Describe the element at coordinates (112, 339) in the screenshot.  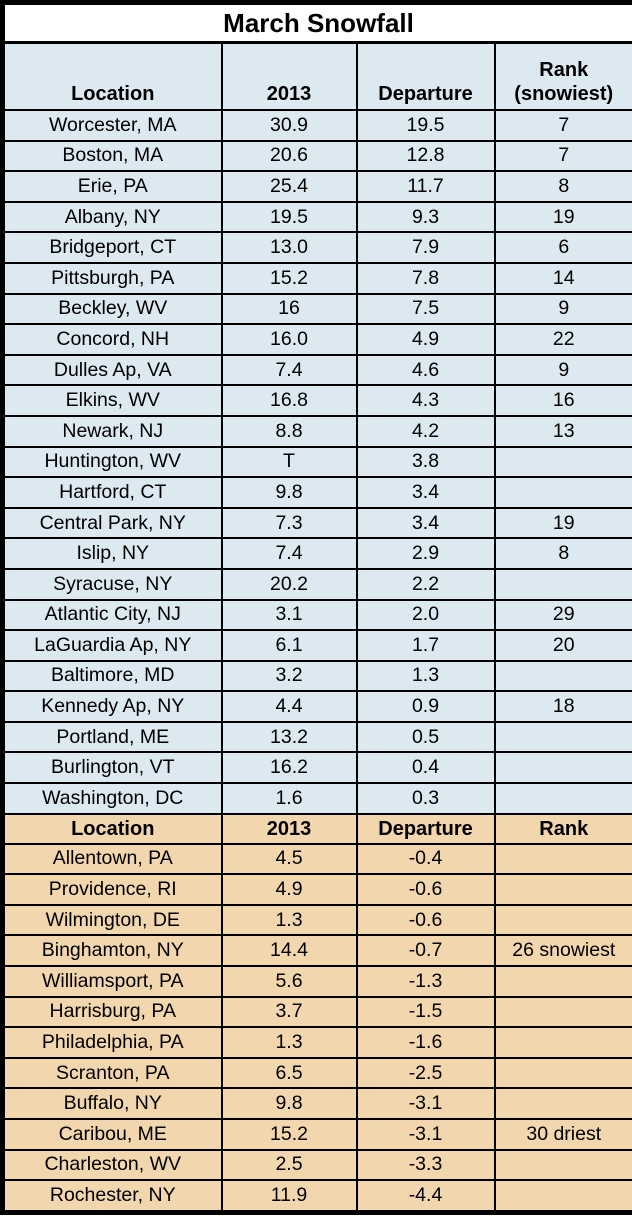
I see `cell-location: Concord, NH` at that location.